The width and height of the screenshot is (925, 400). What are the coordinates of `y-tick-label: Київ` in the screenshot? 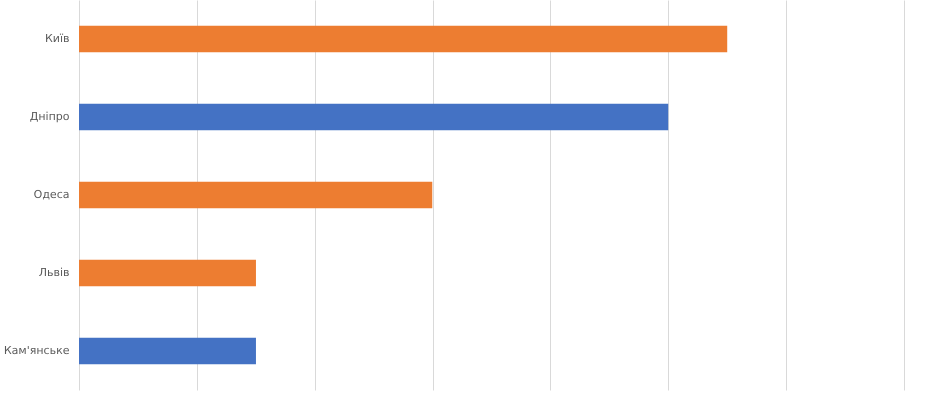 It's located at (57, 38).